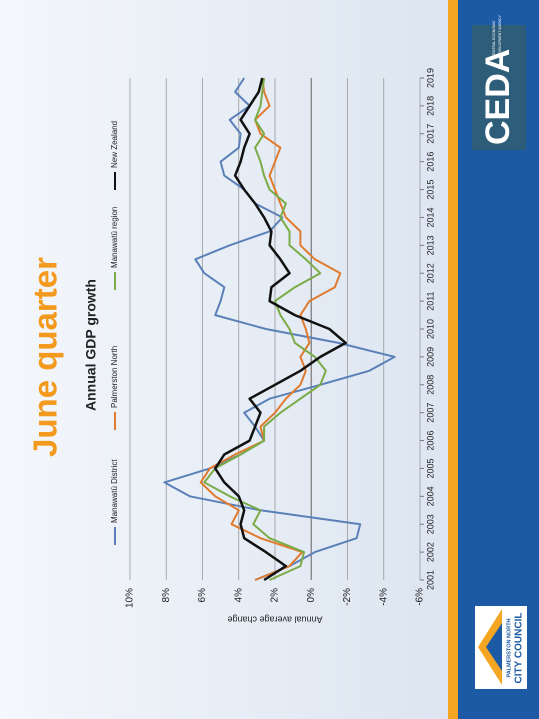 The width and height of the screenshot is (539, 719). Describe the element at coordinates (430, 106) in the screenshot. I see `x-tick-label: 2018` at that location.